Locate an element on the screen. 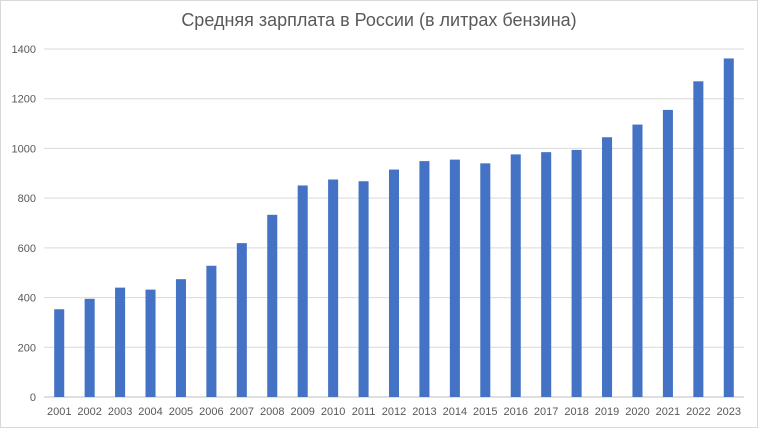 The width and height of the screenshot is (758, 428). x-tick-label: 2005 is located at coordinates (181, 412).